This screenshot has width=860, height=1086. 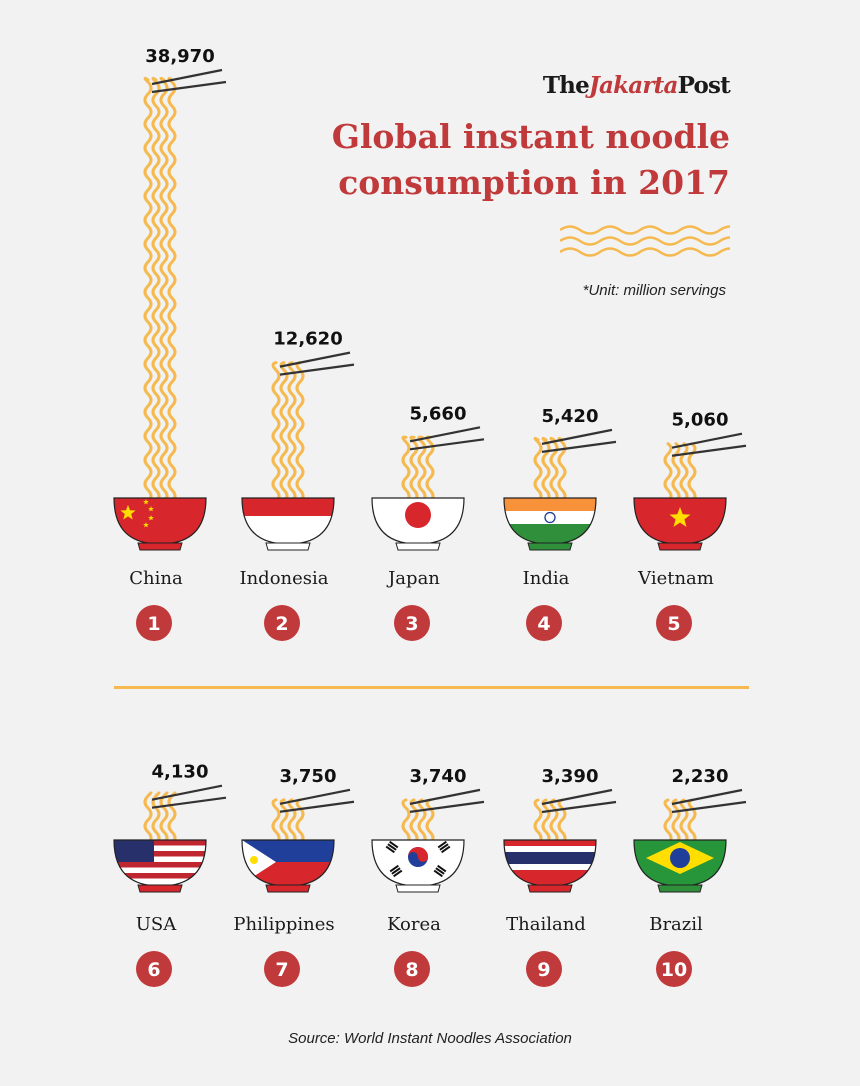 I want to click on country-label-brazil: Brazil, so click(x=676, y=924).